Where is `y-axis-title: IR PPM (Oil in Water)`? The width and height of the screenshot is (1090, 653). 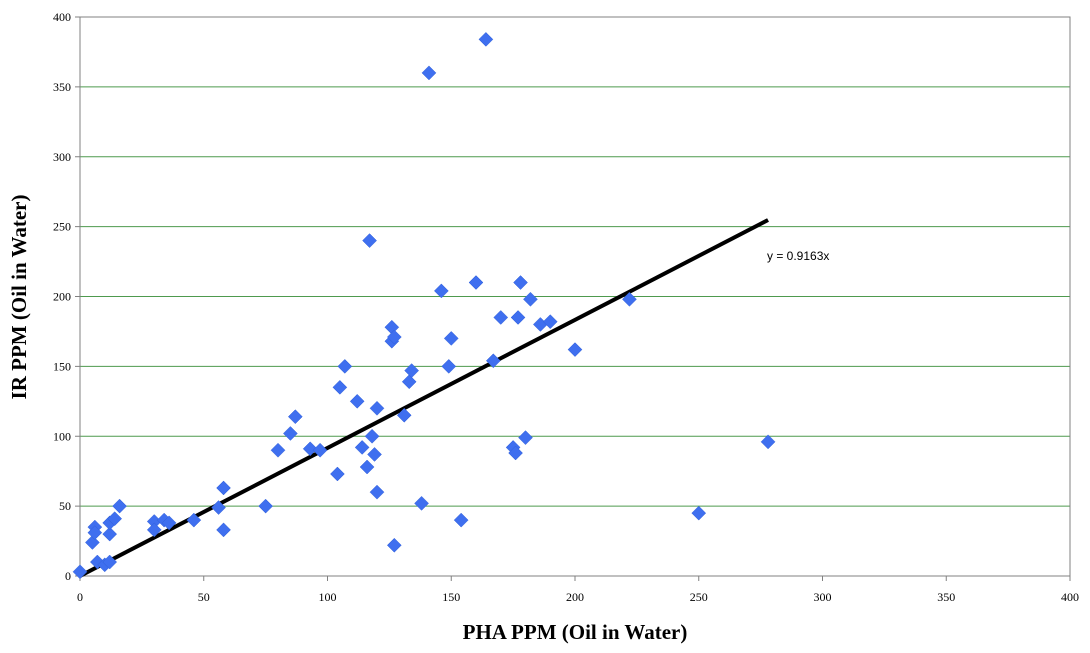
y-axis-title: IR PPM (Oil in Water) is located at coordinates (19, 297).